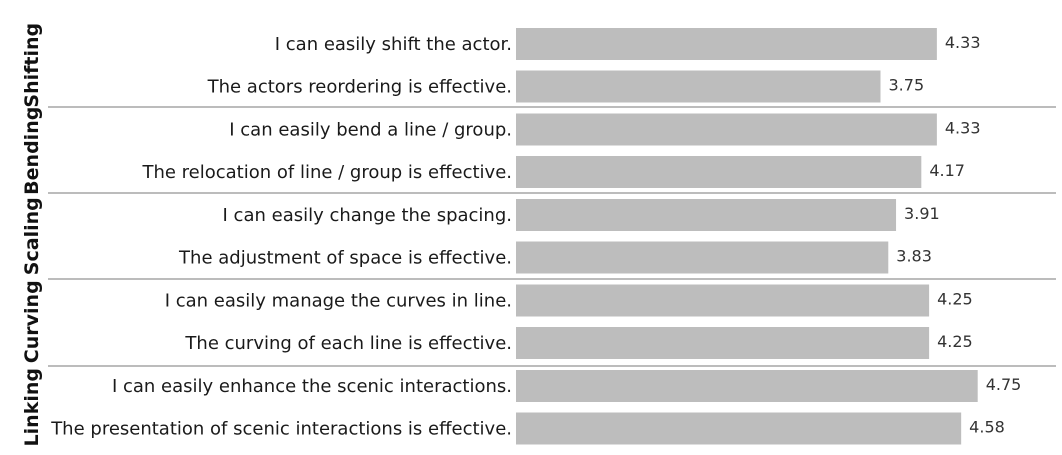 Image resolution: width=1062 pixels, height=455 pixels. What do you see at coordinates (359, 87) in the screenshot?
I see `statement-label: The actors reordering is effective.` at bounding box center [359, 87].